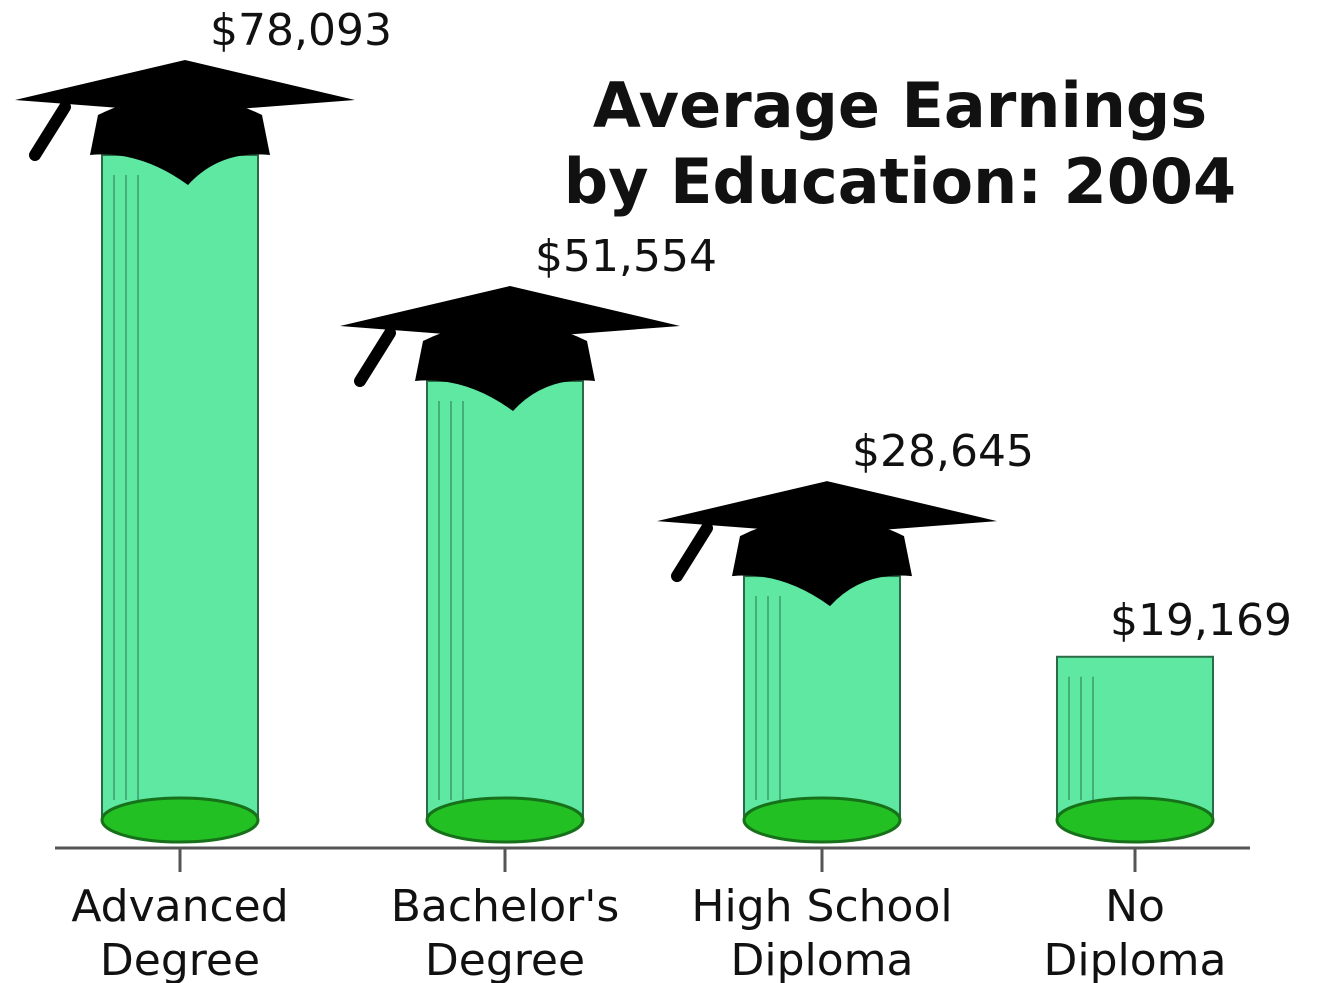 The height and width of the screenshot is (983, 1332). Describe the element at coordinates (822, 932) in the screenshot. I see `x-tick-label: High School Diploma` at that location.